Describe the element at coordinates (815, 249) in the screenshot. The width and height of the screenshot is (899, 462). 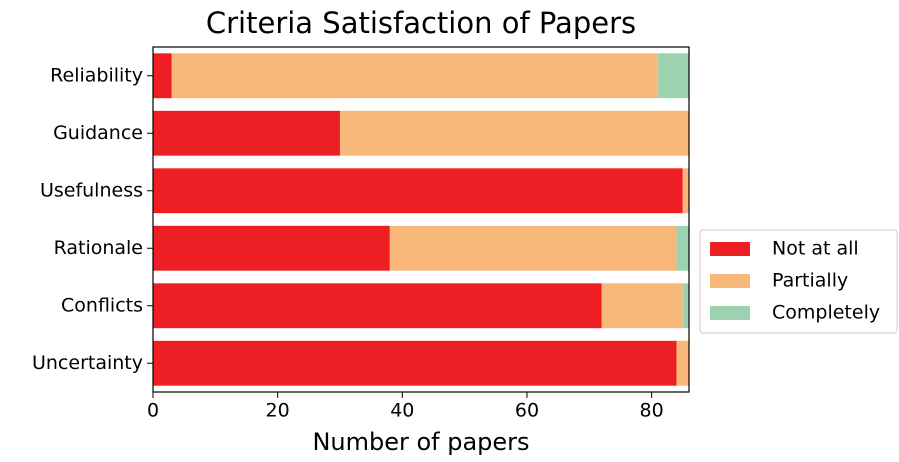
I see `legend-label: Not at all` at that location.